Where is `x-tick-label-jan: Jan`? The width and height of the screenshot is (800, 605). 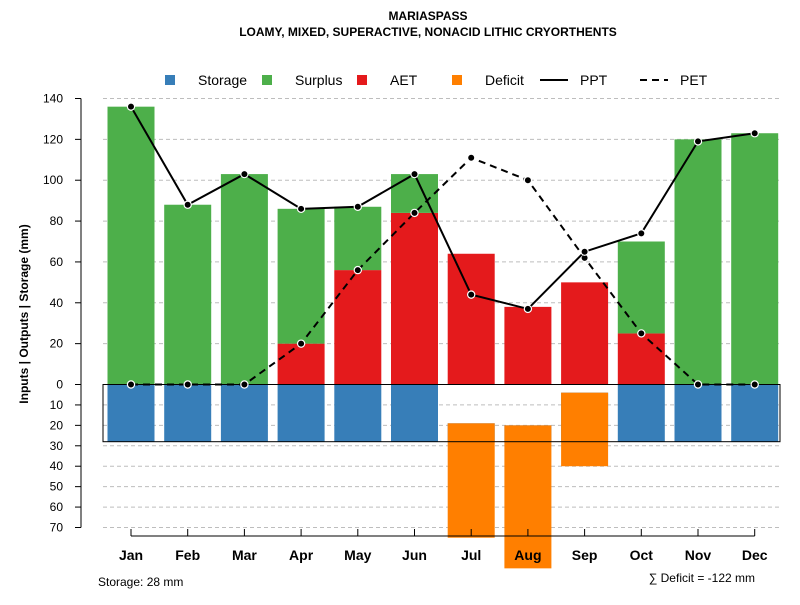 x-tick-label-jan: Jan is located at coordinates (131, 555).